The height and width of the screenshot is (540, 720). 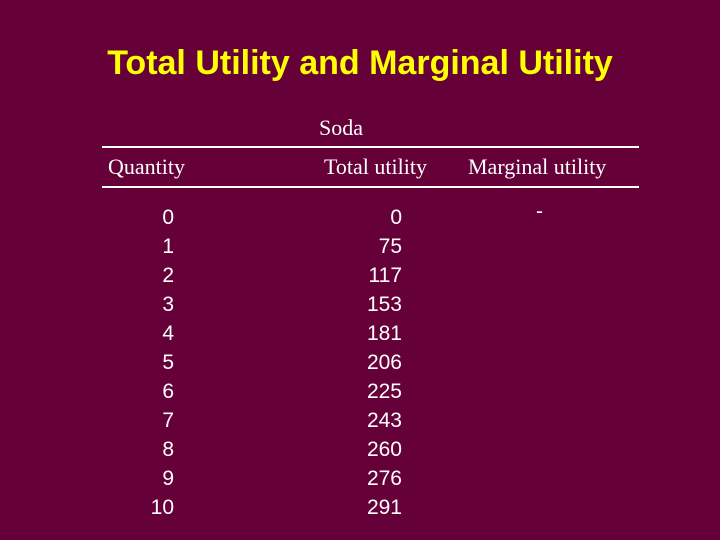 What do you see at coordinates (384, 449) in the screenshot?
I see `total-utility-cell: 260` at bounding box center [384, 449].